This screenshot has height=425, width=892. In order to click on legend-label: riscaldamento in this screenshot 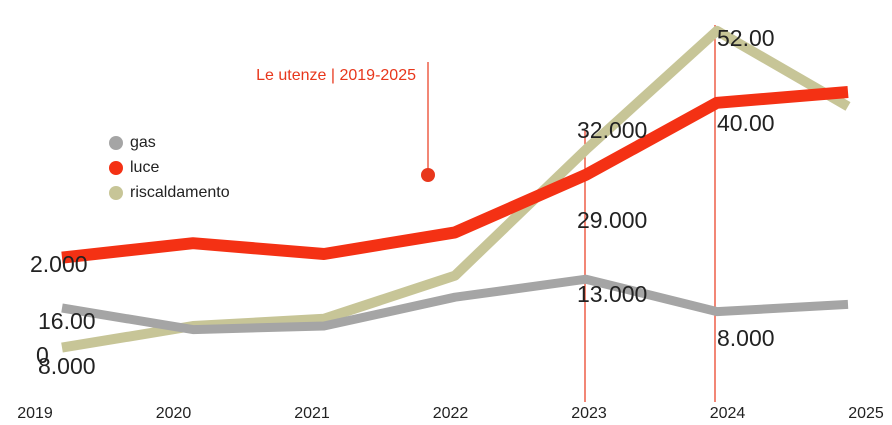, I will do `click(180, 192)`.